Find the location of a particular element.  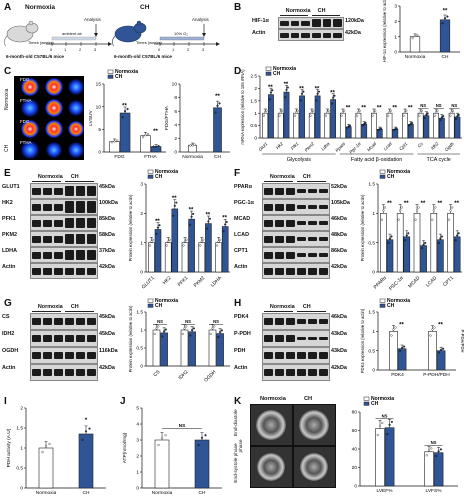

y-tick-label: 80 is located at coordinates (355, 413).